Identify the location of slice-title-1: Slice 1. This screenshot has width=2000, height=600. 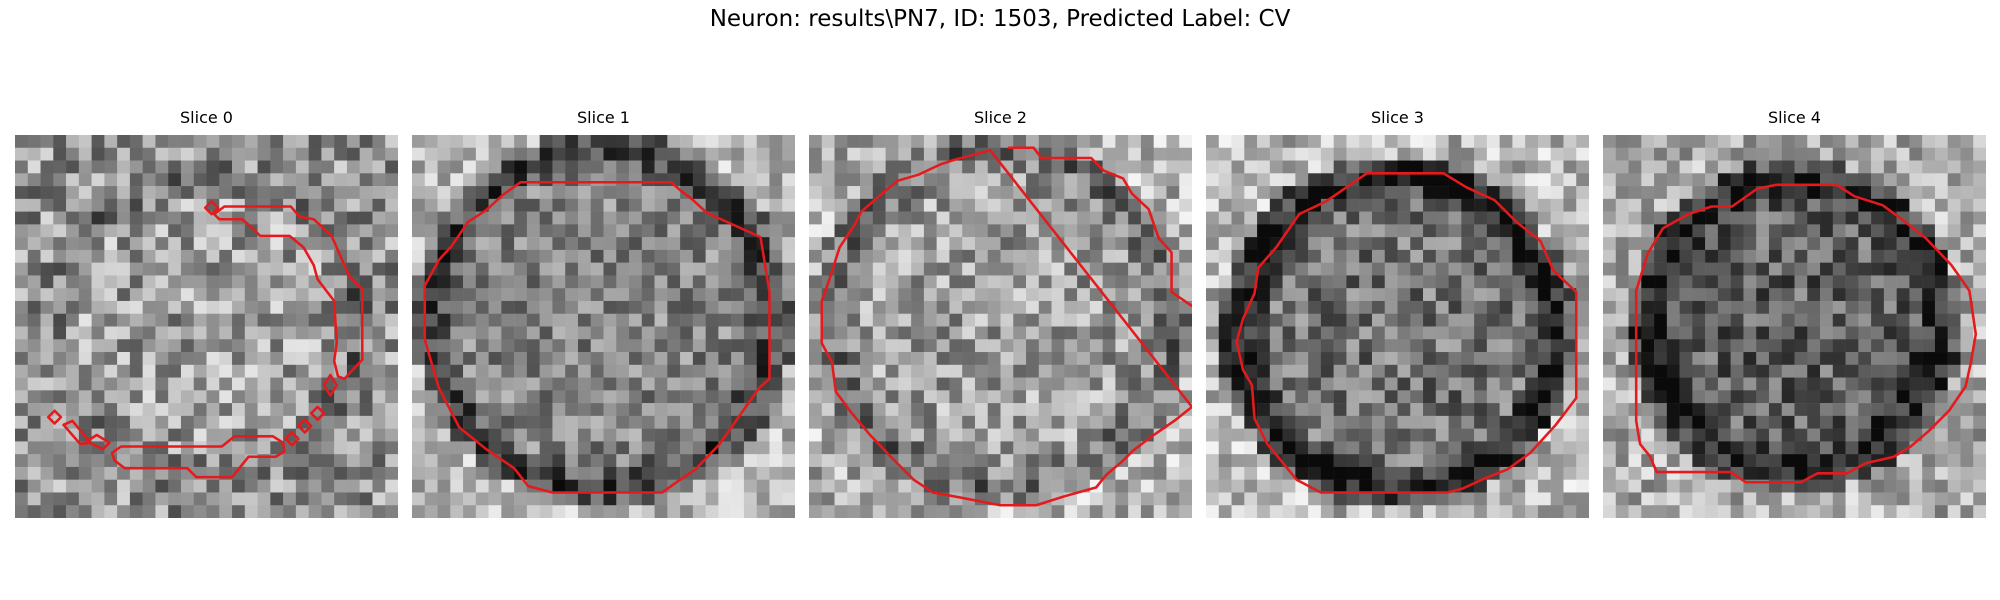
(603, 117).